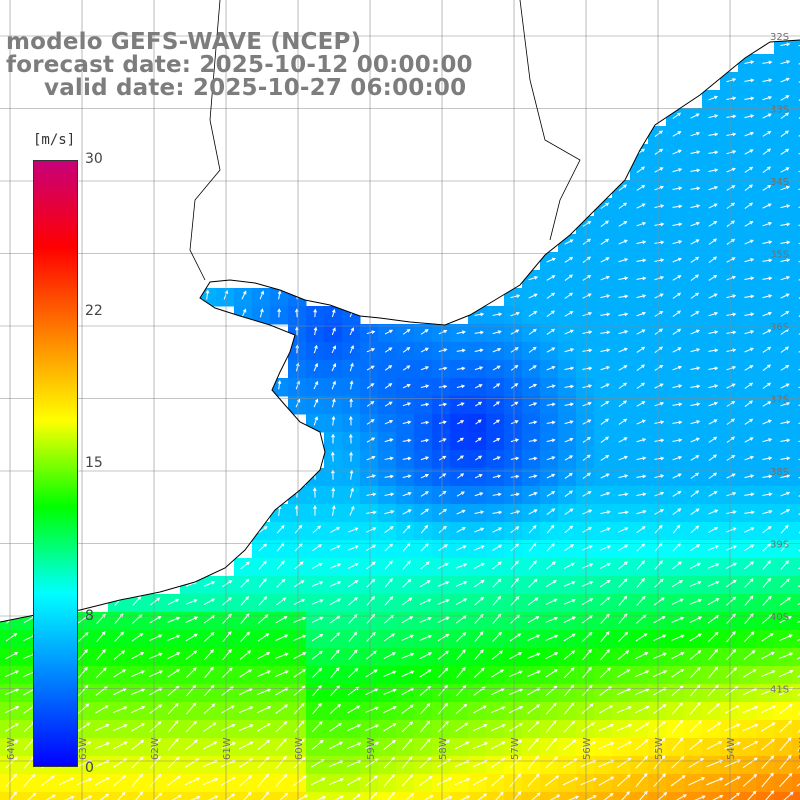  I want to click on valid-date: valid date: 2025-10-27 06:00:00, so click(255, 88).